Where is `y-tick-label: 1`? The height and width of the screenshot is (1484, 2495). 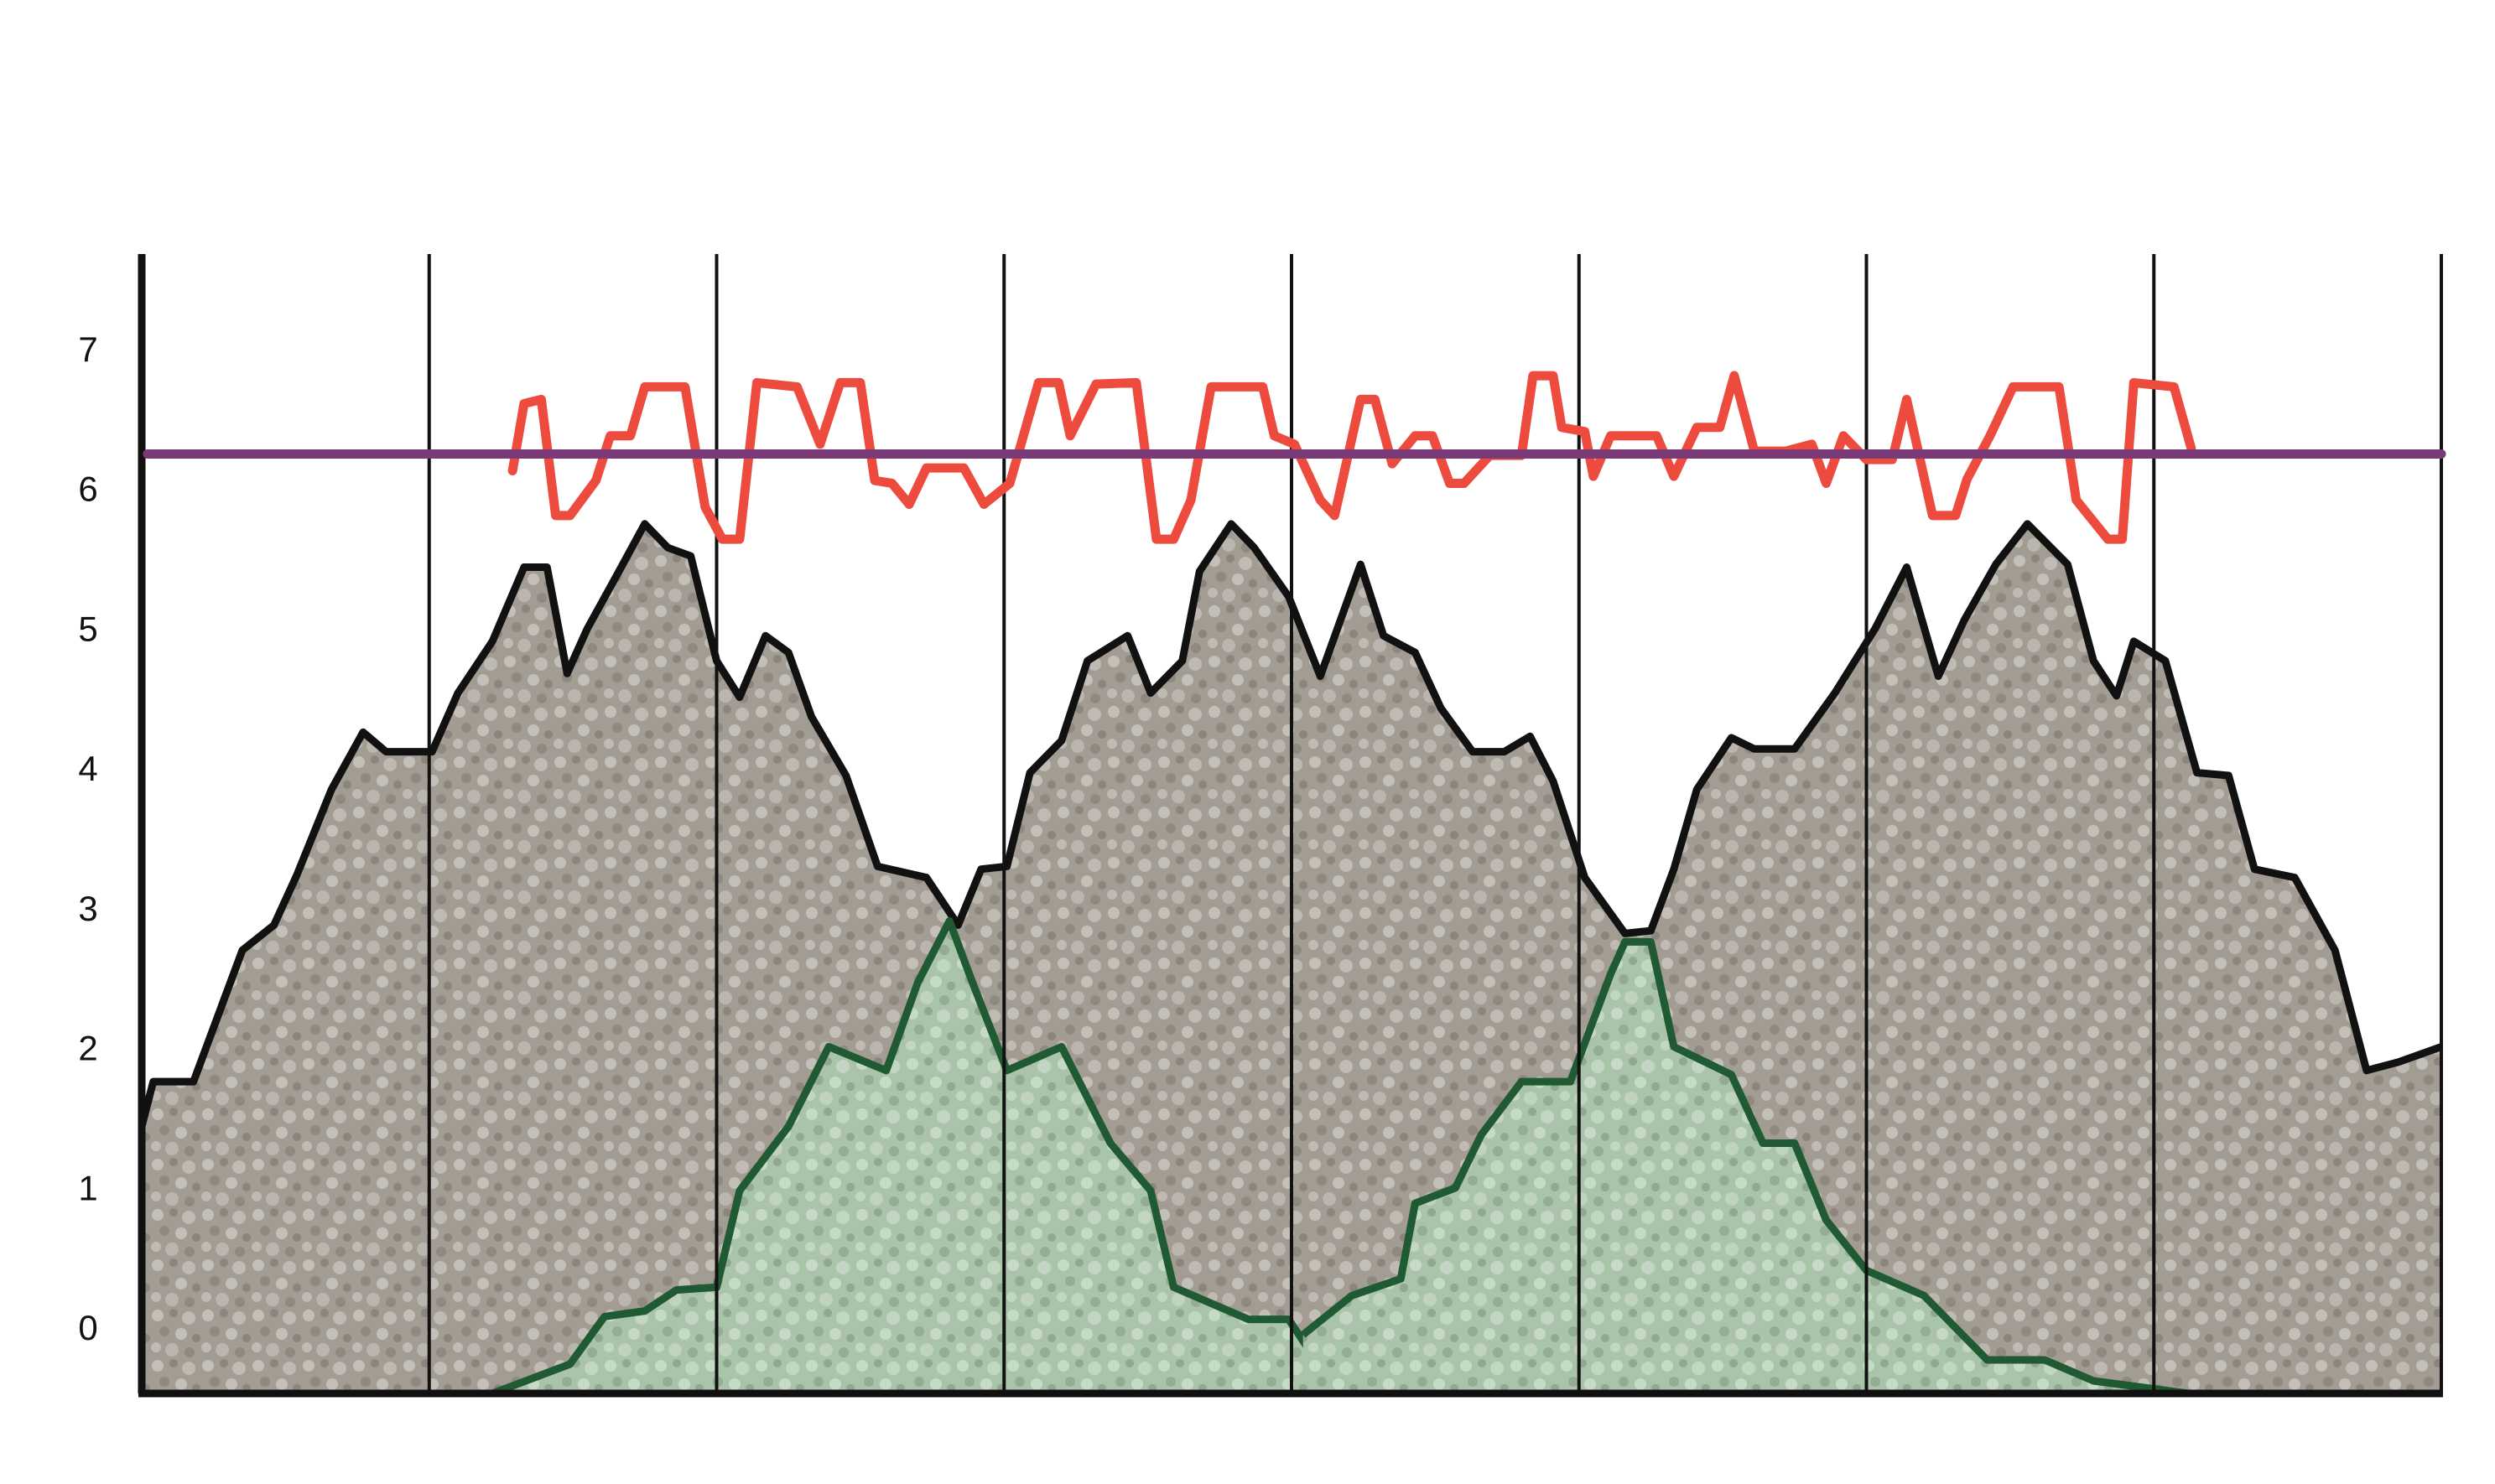
y-tick-label: 1 is located at coordinates (87, 1187).